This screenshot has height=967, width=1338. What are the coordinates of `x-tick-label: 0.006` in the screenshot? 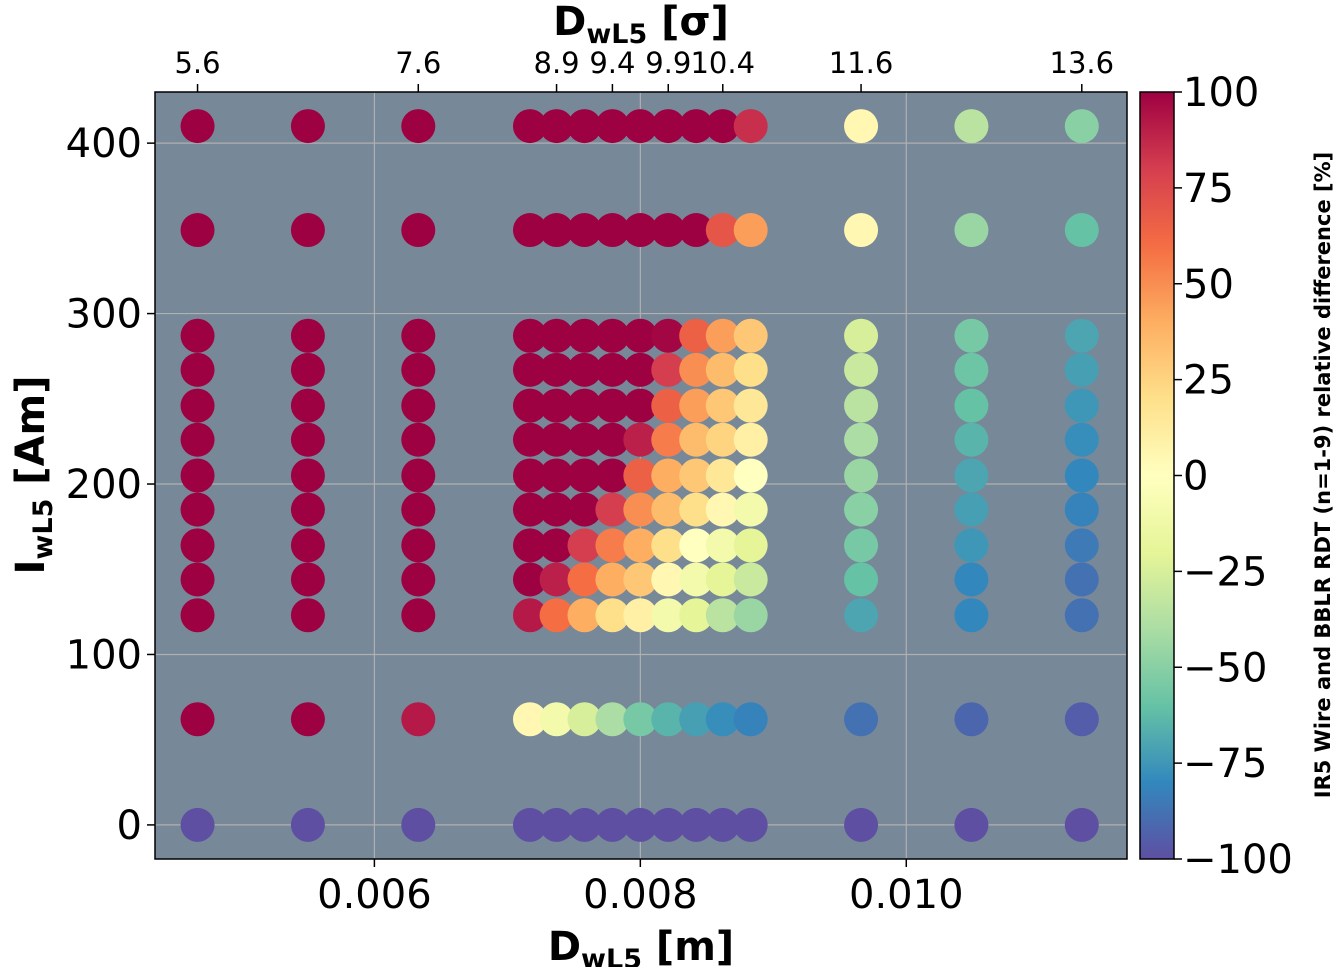 It's located at (374, 895).